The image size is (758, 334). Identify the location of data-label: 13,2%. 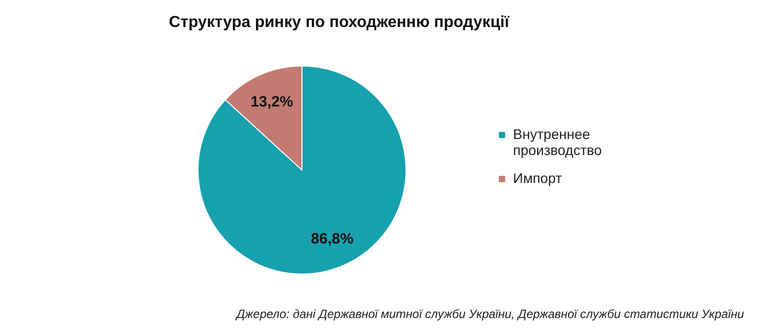
(272, 101).